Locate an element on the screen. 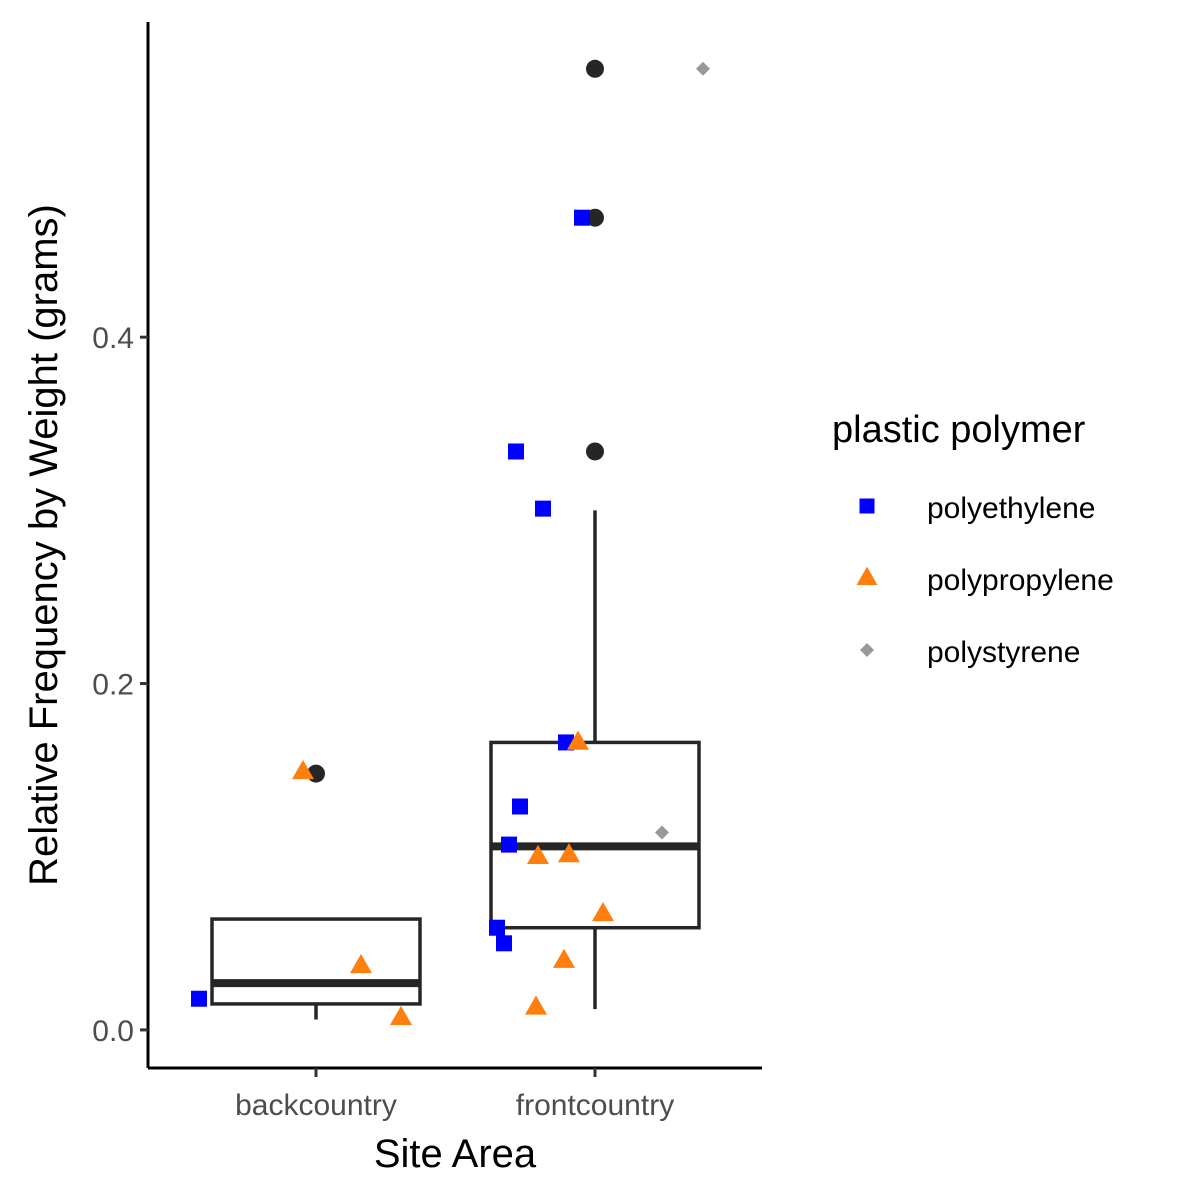  legend-key-polyethylene is located at coordinates (867, 506).